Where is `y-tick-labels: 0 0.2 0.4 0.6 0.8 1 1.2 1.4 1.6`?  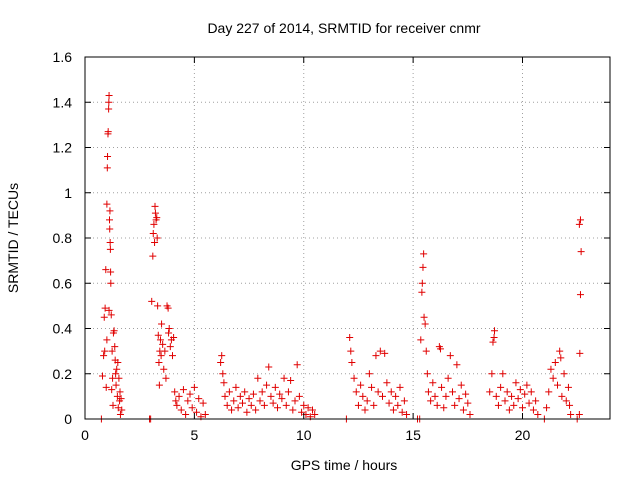 y-tick-labels: 0 0.2 0.4 0.6 0.8 1 1.2 1.4 1.6 is located at coordinates (63, 238).